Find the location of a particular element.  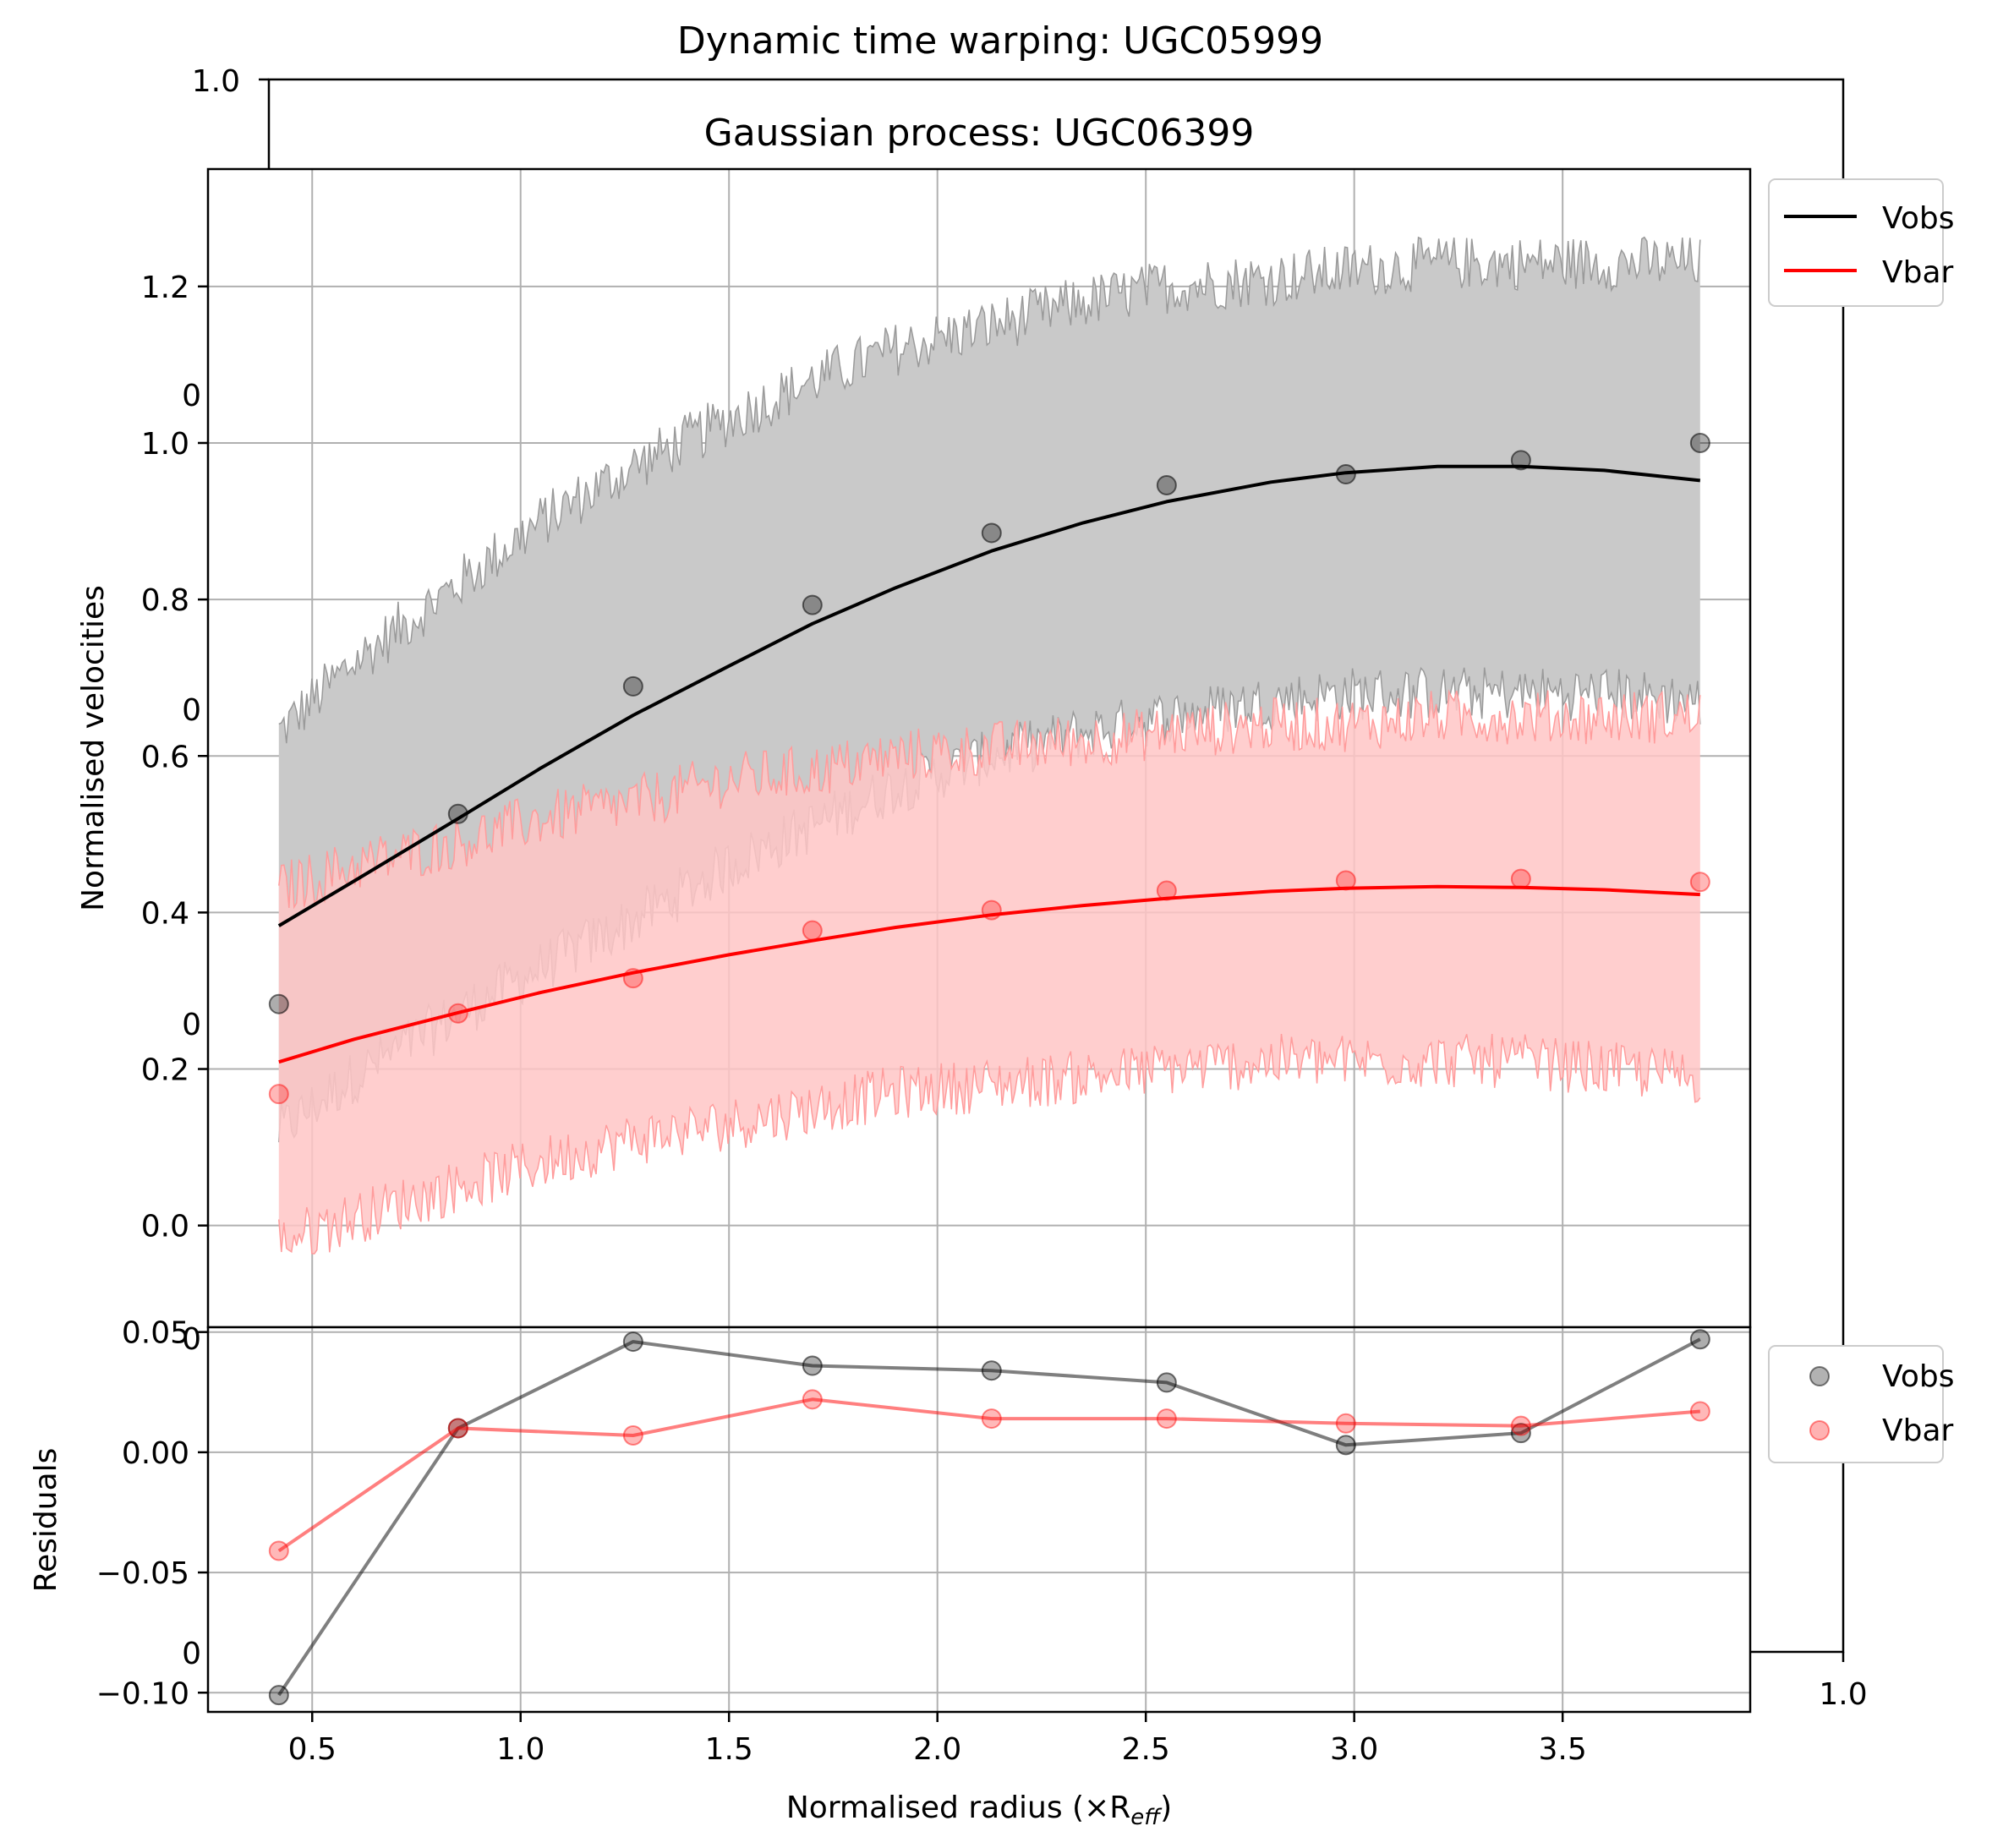

x-tick-label: 1.0 is located at coordinates (520, 1750).